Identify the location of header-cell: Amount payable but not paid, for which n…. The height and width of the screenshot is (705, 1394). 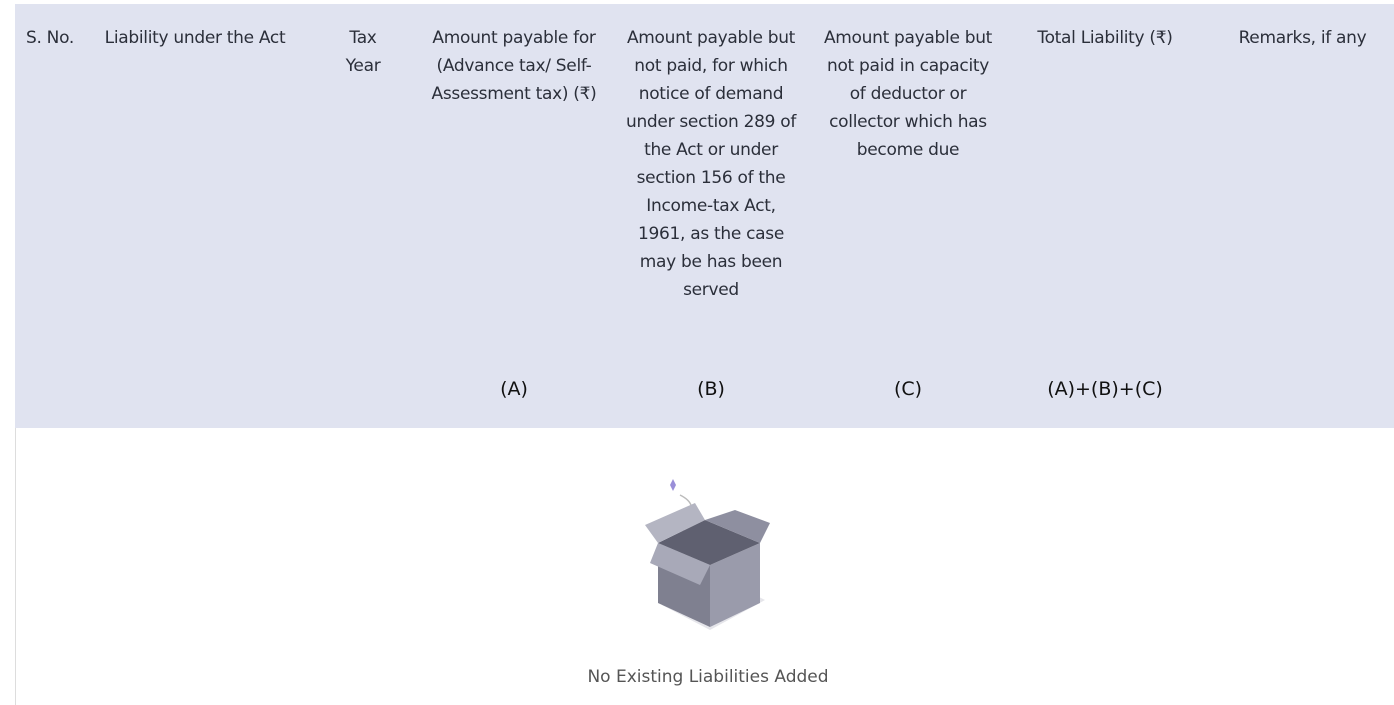
(711, 164).